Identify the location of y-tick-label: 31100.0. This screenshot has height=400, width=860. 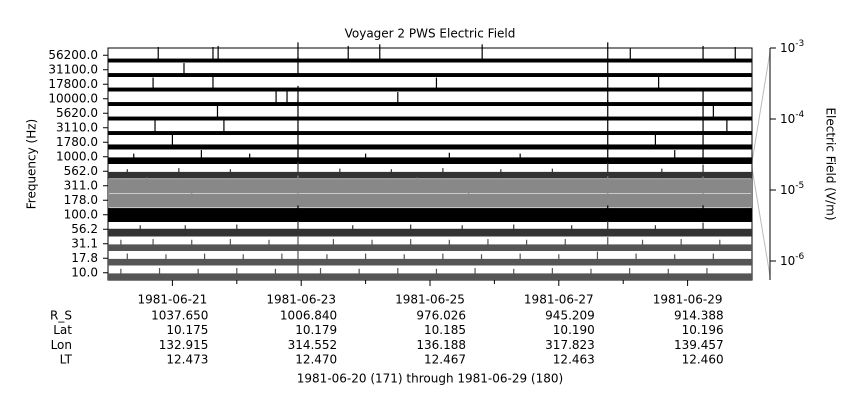
(73, 69).